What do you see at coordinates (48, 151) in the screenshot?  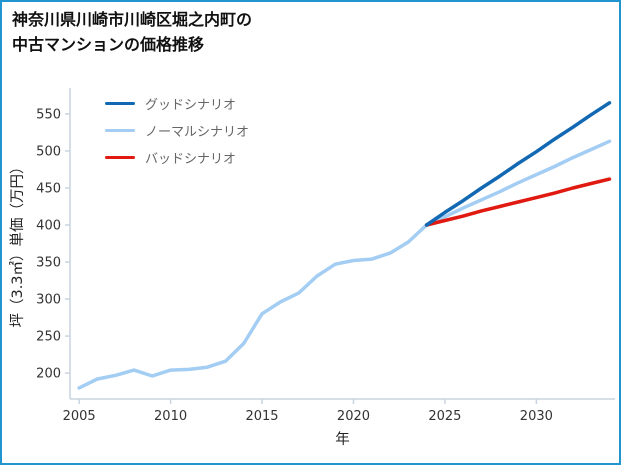 I see `y-tick-label: 500` at bounding box center [48, 151].